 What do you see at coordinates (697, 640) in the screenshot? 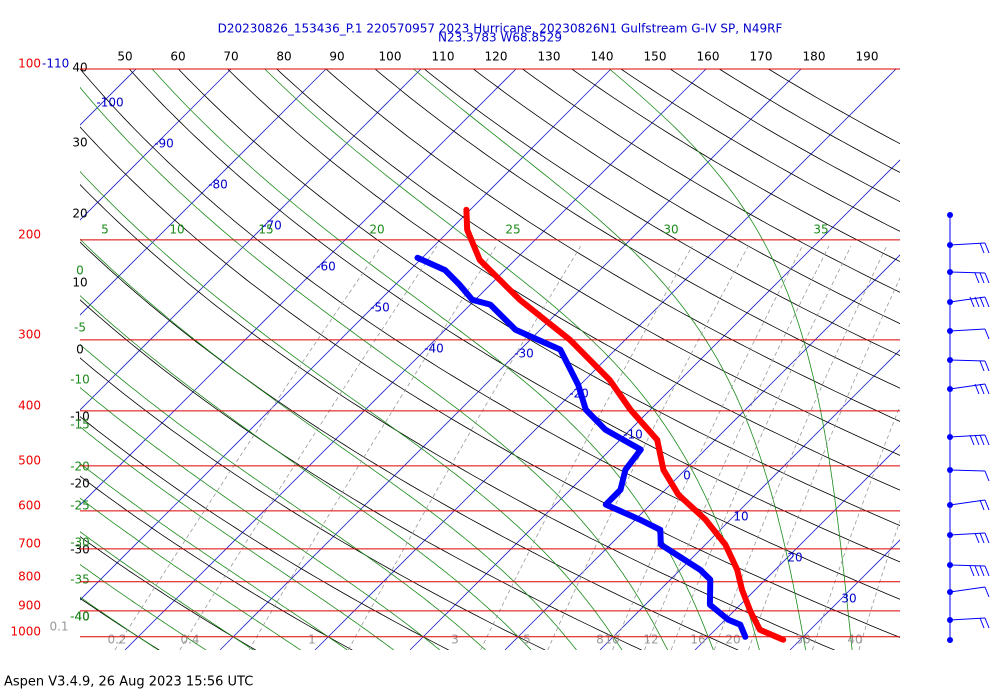
I see `mixing-ratio-label: 16` at bounding box center [697, 640].